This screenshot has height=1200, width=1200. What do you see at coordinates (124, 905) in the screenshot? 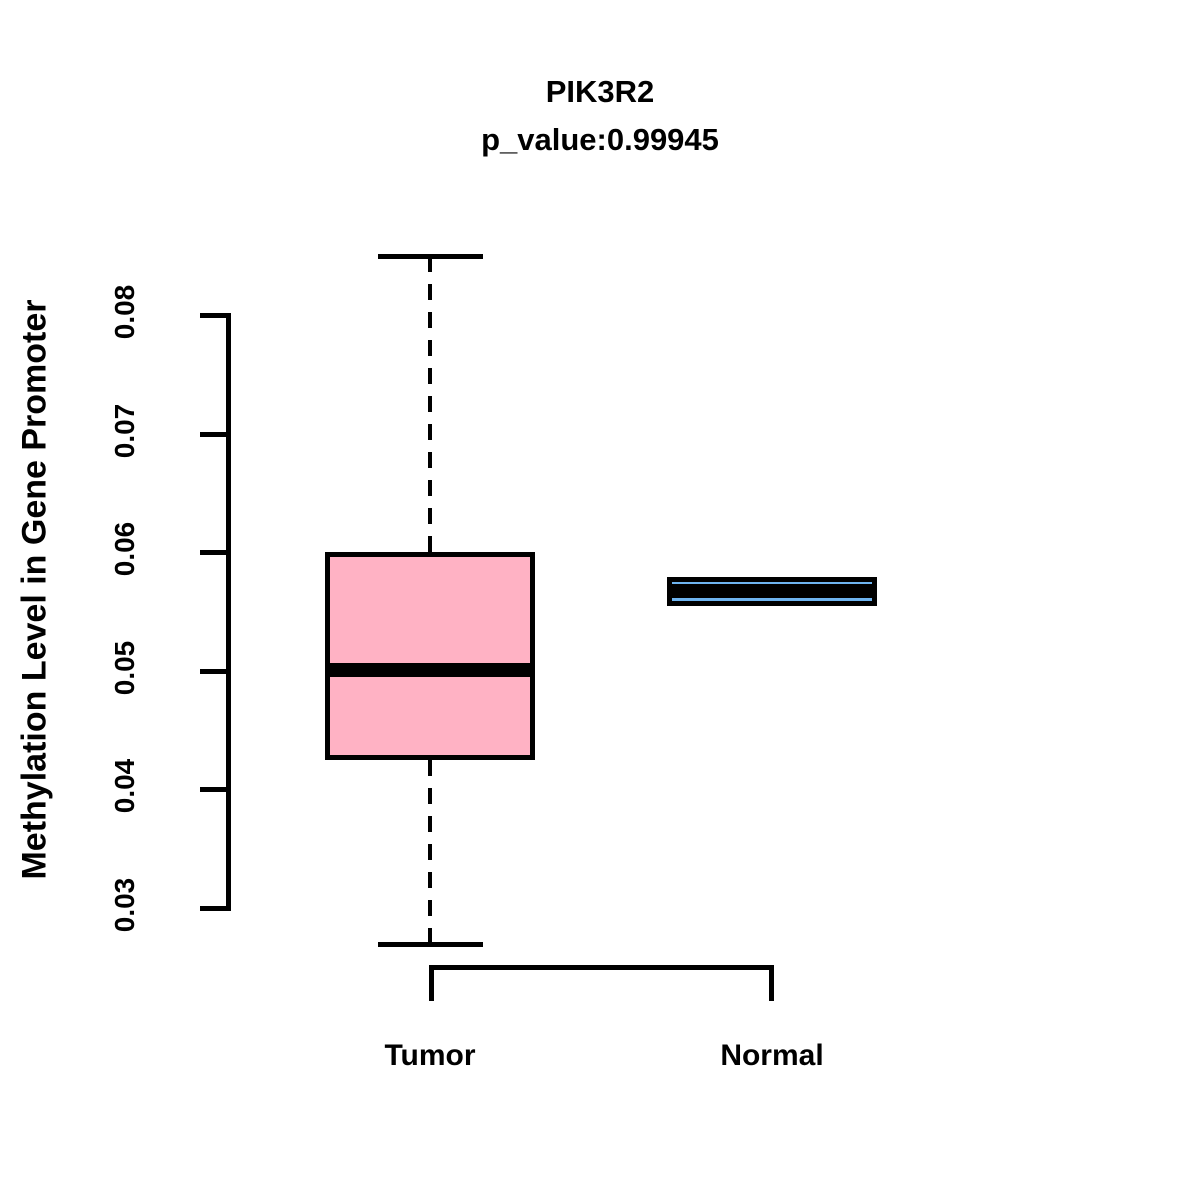
I see `y-tick-label-0.03: 0.03` at bounding box center [124, 905].